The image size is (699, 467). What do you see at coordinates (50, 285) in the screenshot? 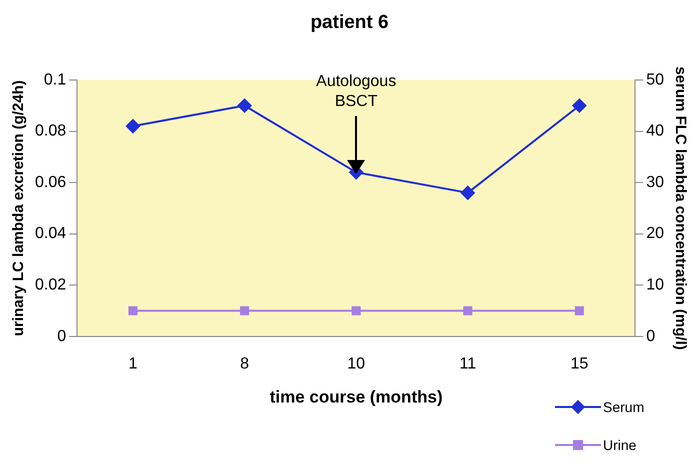
I see `y-tick-label: 0.02` at bounding box center [50, 285].